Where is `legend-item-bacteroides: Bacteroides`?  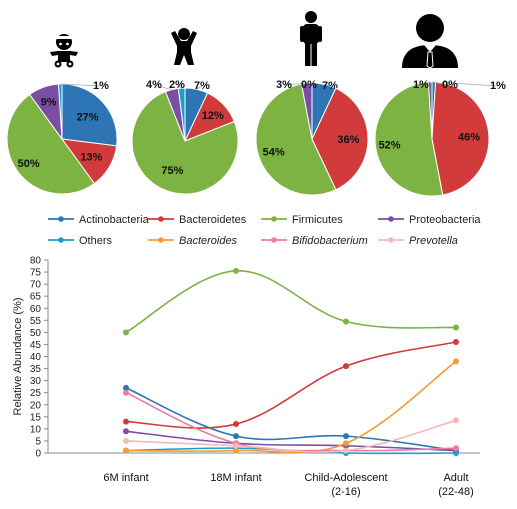
legend-item-bacteroides: Bacteroides is located at coordinates (193, 241).